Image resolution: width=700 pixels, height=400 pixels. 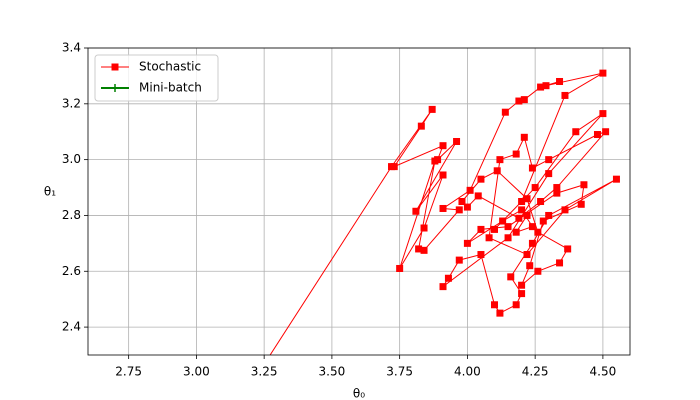 What do you see at coordinates (71, 215) in the screenshot?
I see `y-tick-label: 2.8` at bounding box center [71, 215].